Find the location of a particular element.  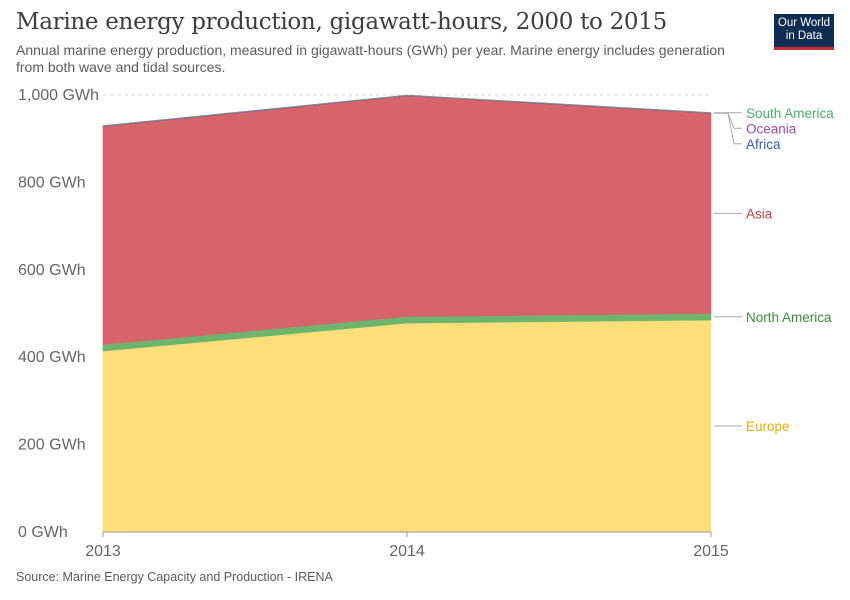

y-tick-label: 200 GWh is located at coordinates (52, 445).